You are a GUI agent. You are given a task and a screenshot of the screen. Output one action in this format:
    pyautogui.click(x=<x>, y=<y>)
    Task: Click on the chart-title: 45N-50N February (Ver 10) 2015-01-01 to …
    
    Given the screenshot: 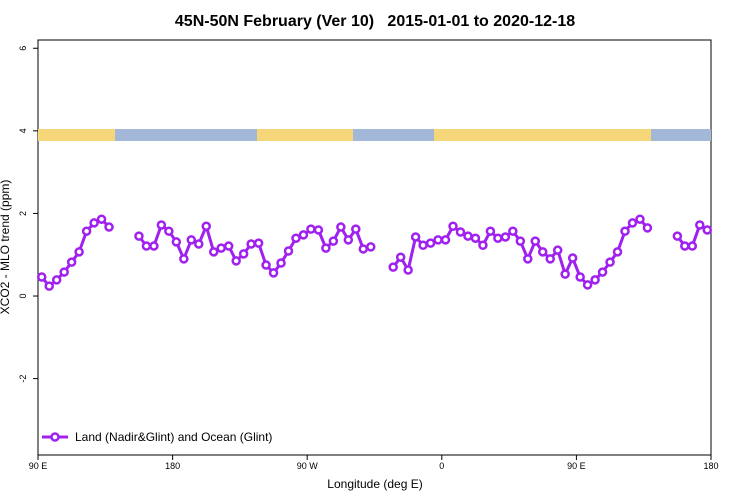 What is the action you would take?
    pyautogui.click(x=375, y=21)
    